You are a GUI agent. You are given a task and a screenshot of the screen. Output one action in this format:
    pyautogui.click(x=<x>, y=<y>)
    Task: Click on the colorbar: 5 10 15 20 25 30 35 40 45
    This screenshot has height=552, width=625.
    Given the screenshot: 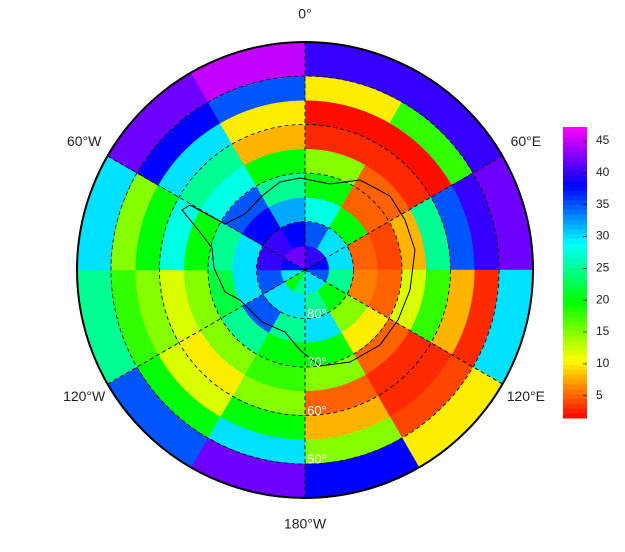 What is the action you would take?
    pyautogui.click(x=586, y=273)
    